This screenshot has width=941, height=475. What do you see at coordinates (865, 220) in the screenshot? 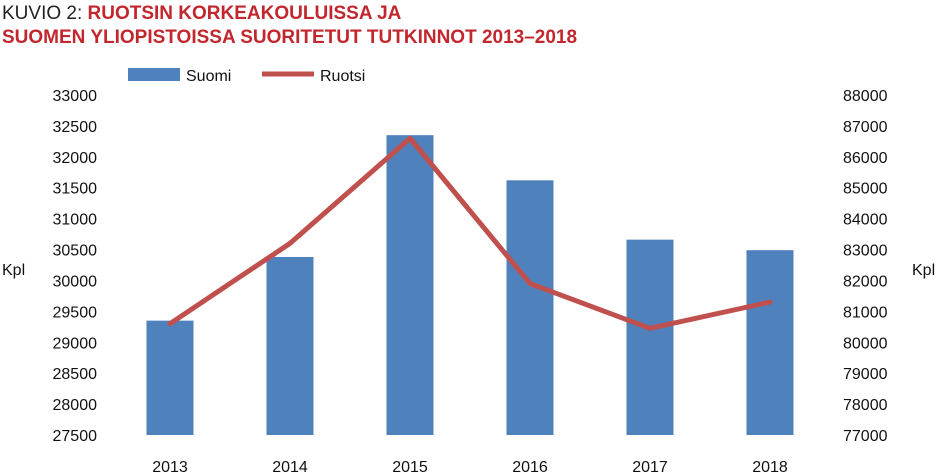
I see `right-tick-label: 84000` at bounding box center [865, 220].